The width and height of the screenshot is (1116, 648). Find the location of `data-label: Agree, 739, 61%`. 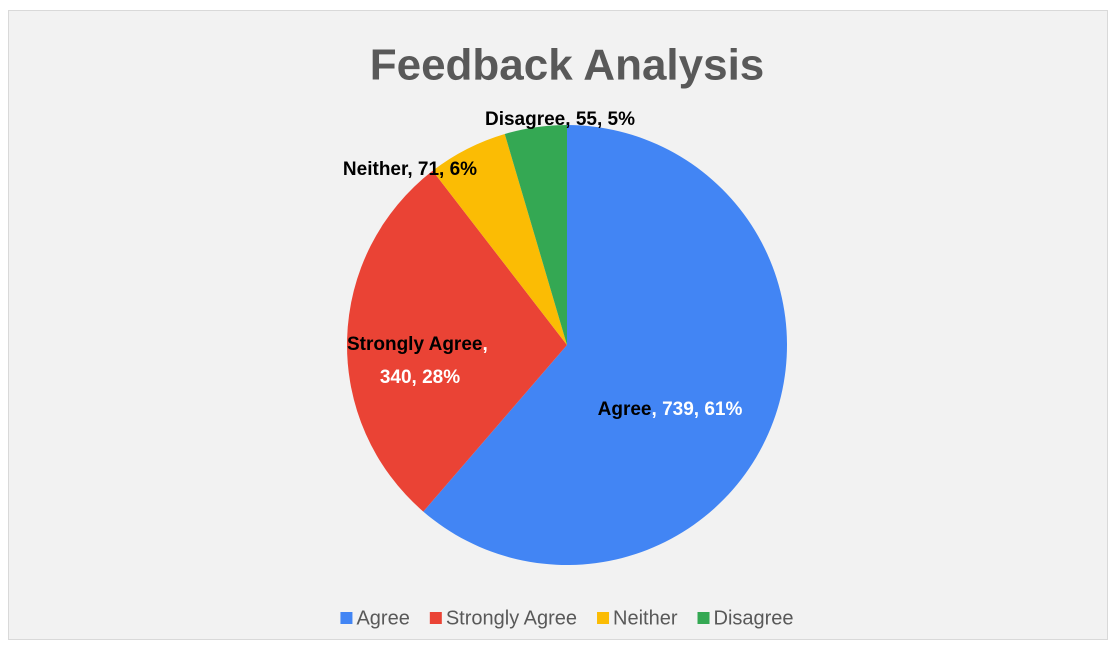

data-label: Agree, 739, 61% is located at coordinates (670, 409).